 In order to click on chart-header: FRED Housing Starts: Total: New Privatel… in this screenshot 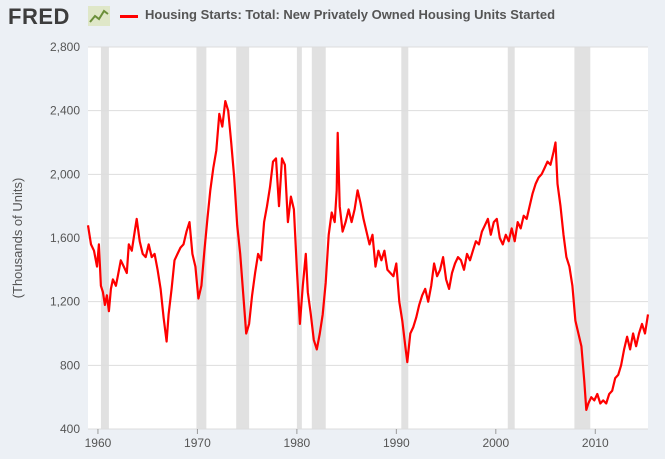, I will do `click(332, 18)`.